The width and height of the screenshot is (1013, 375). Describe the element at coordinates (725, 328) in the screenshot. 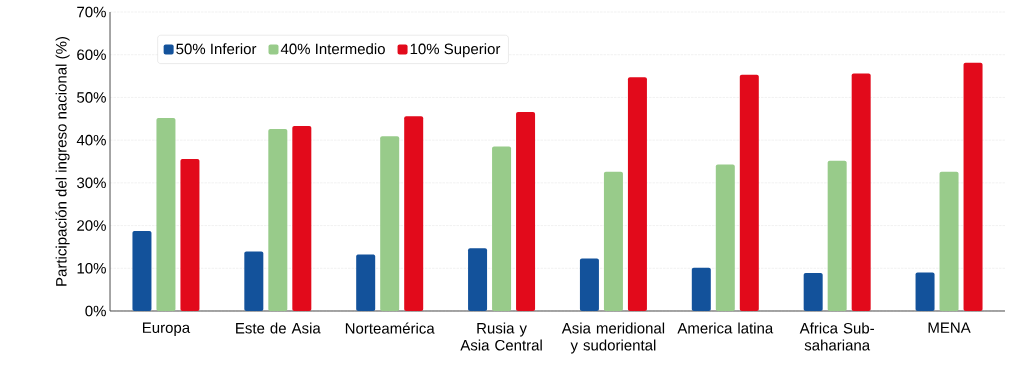

I see `x-tick-label: America latina` at that location.